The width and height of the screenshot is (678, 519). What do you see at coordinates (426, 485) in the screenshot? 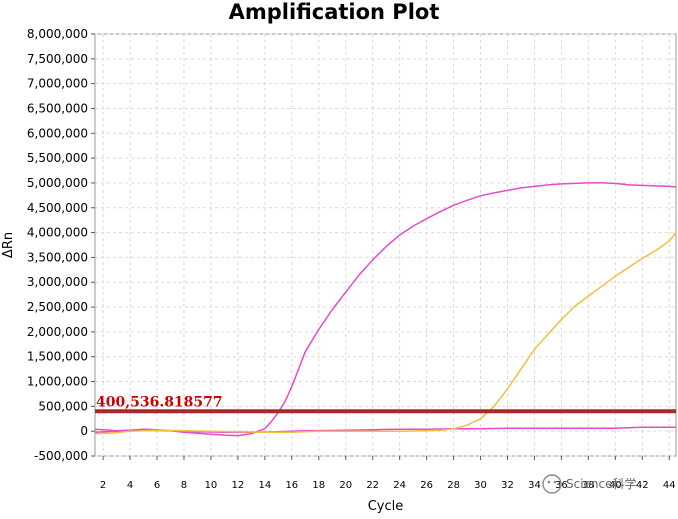
I see `x-tick-label: 26` at bounding box center [426, 485].